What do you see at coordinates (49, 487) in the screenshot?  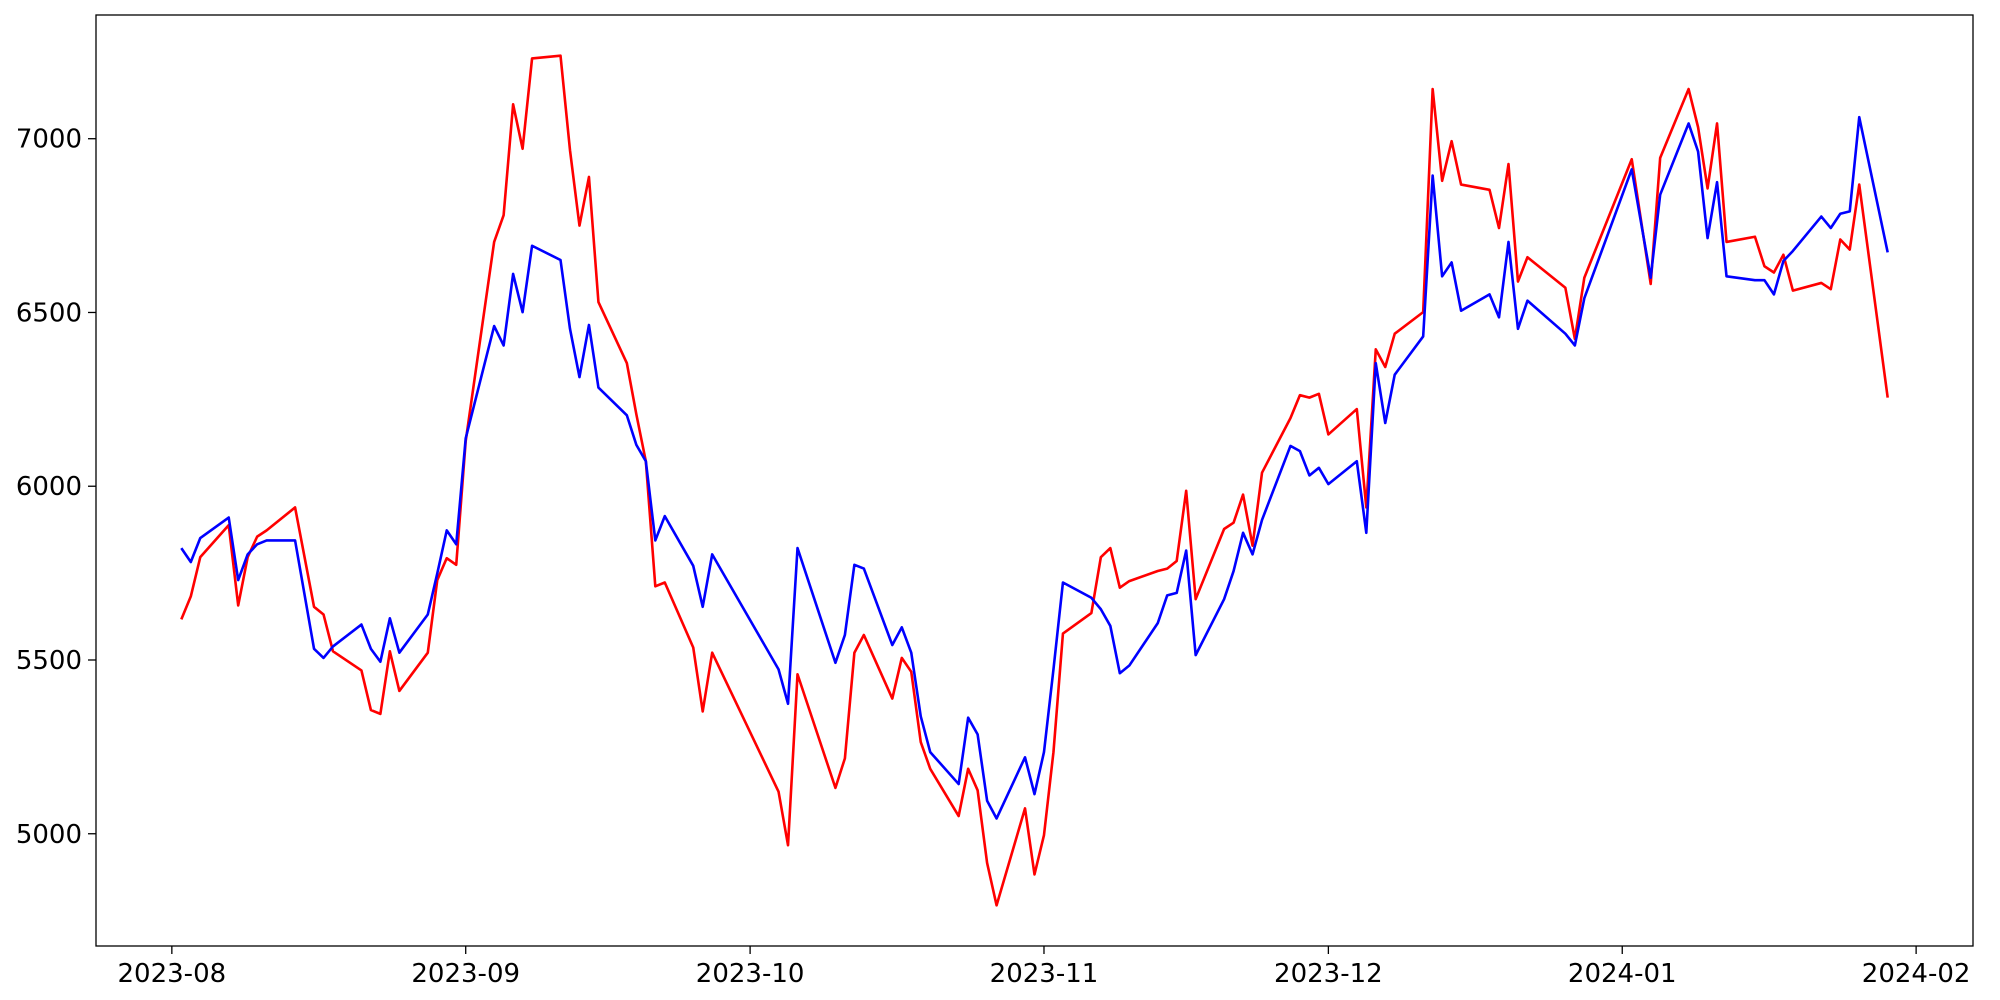 I see `y-tick-label: 6000` at bounding box center [49, 487].